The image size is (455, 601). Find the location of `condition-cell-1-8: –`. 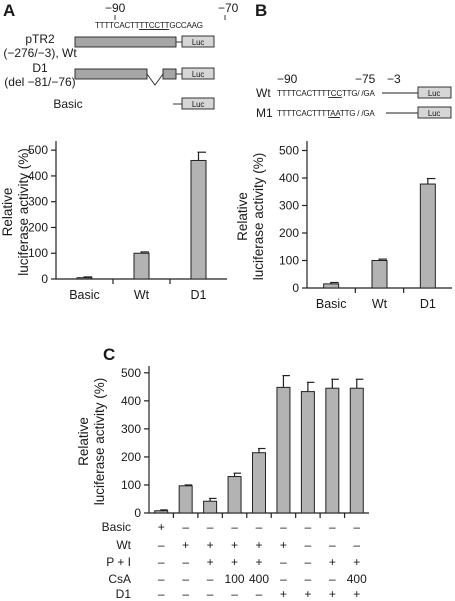

condition-cell-1-8: – is located at coordinates (356, 545).